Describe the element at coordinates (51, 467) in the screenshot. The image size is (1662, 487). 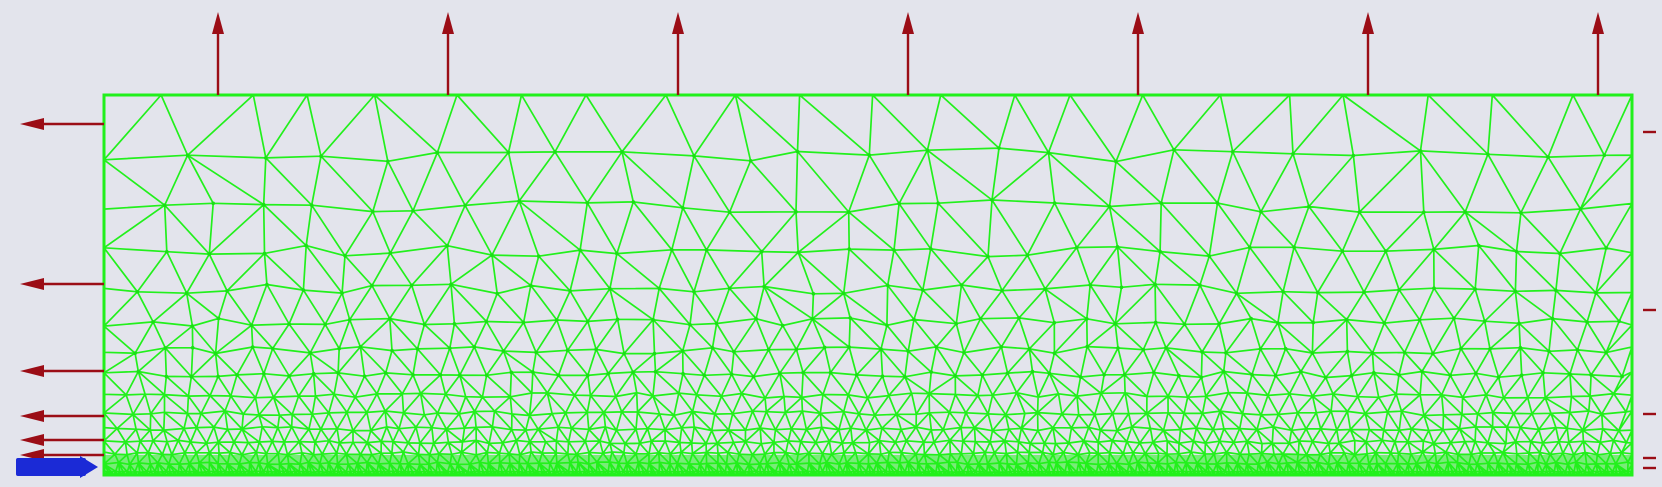
I see `fixture-arrow-icon` at that location.